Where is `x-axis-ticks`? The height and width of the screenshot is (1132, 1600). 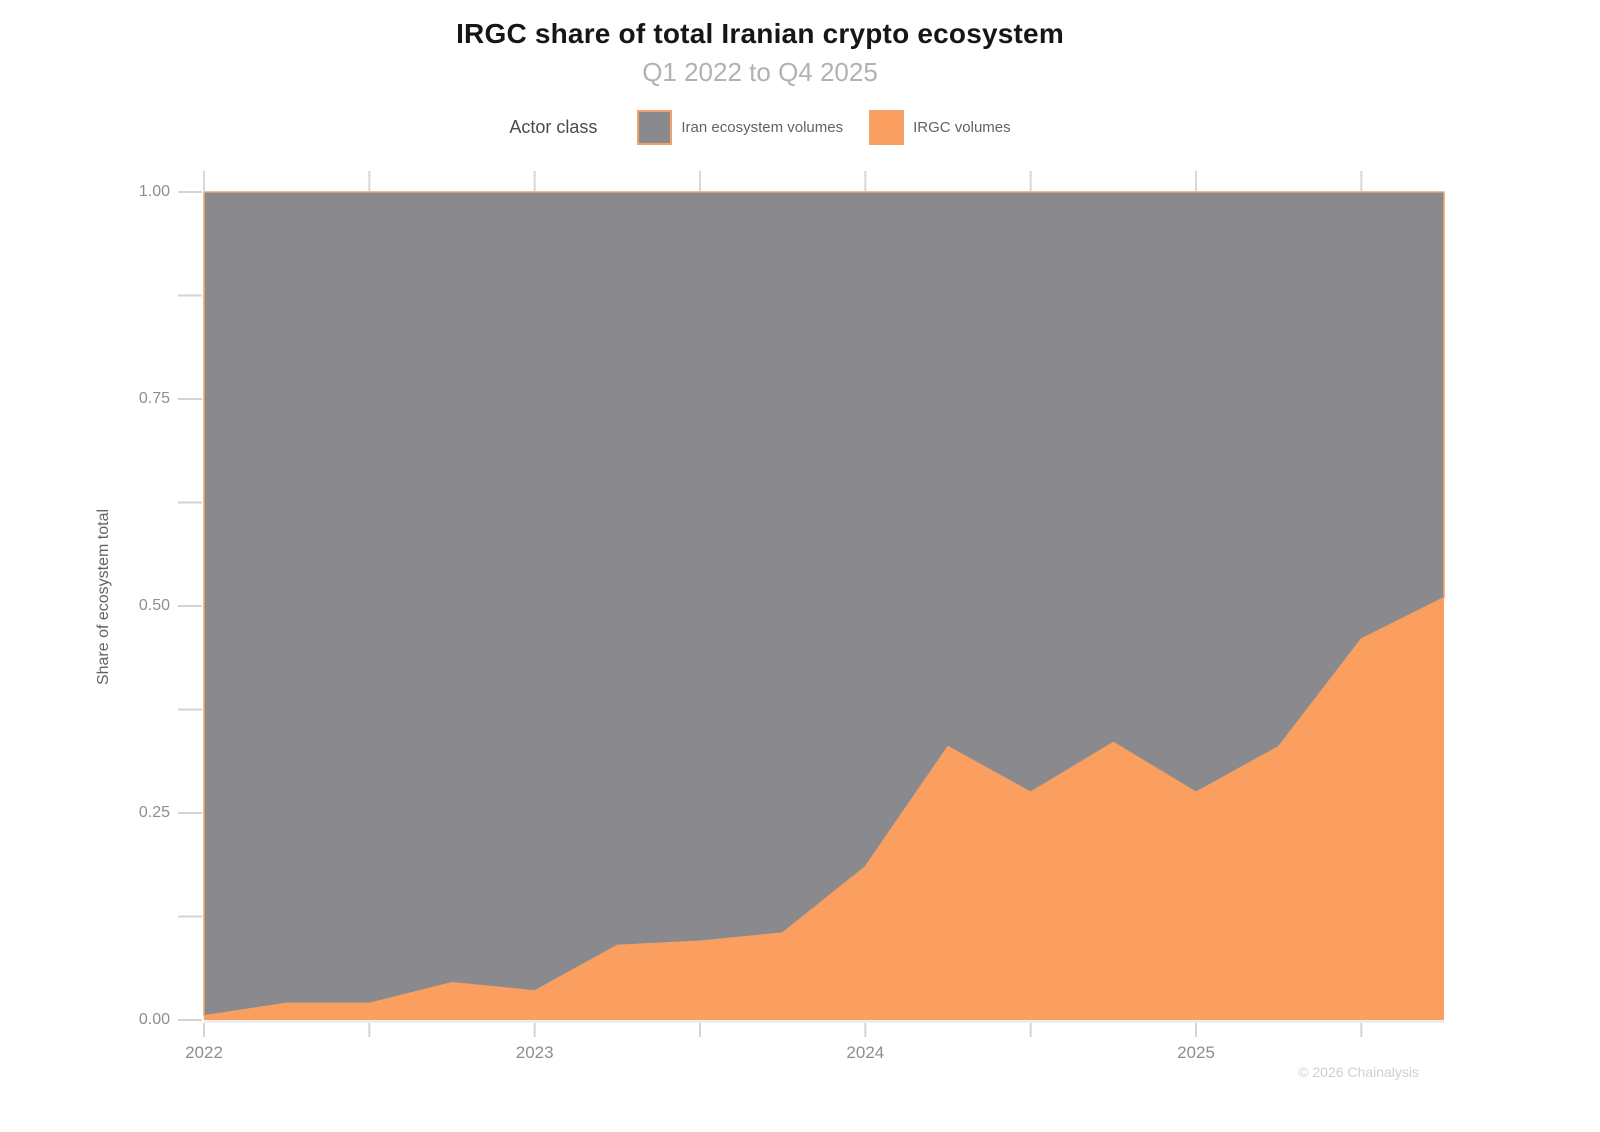
x-axis-ticks is located at coordinates (783, 1030).